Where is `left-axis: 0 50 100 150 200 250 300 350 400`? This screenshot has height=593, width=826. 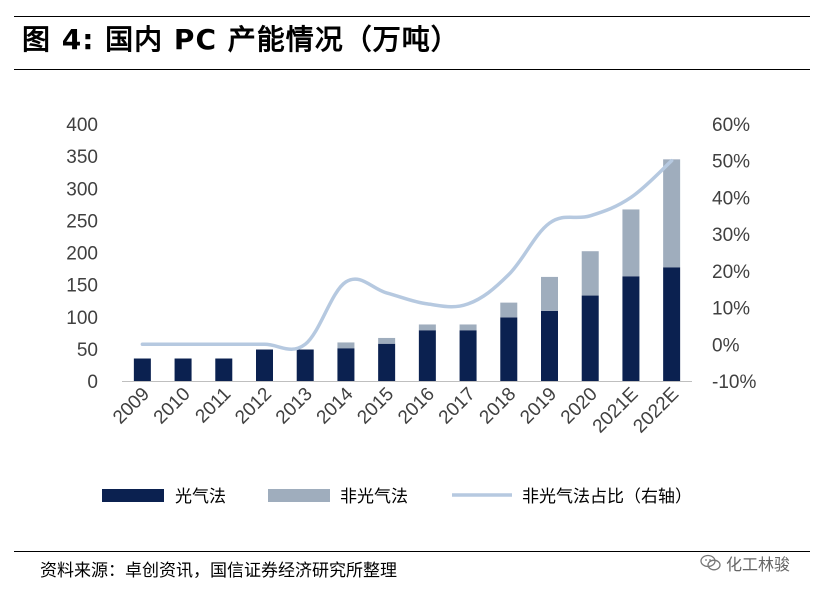 left-axis: 0 50 100 150 200 250 300 350 400 is located at coordinates (82, 254).